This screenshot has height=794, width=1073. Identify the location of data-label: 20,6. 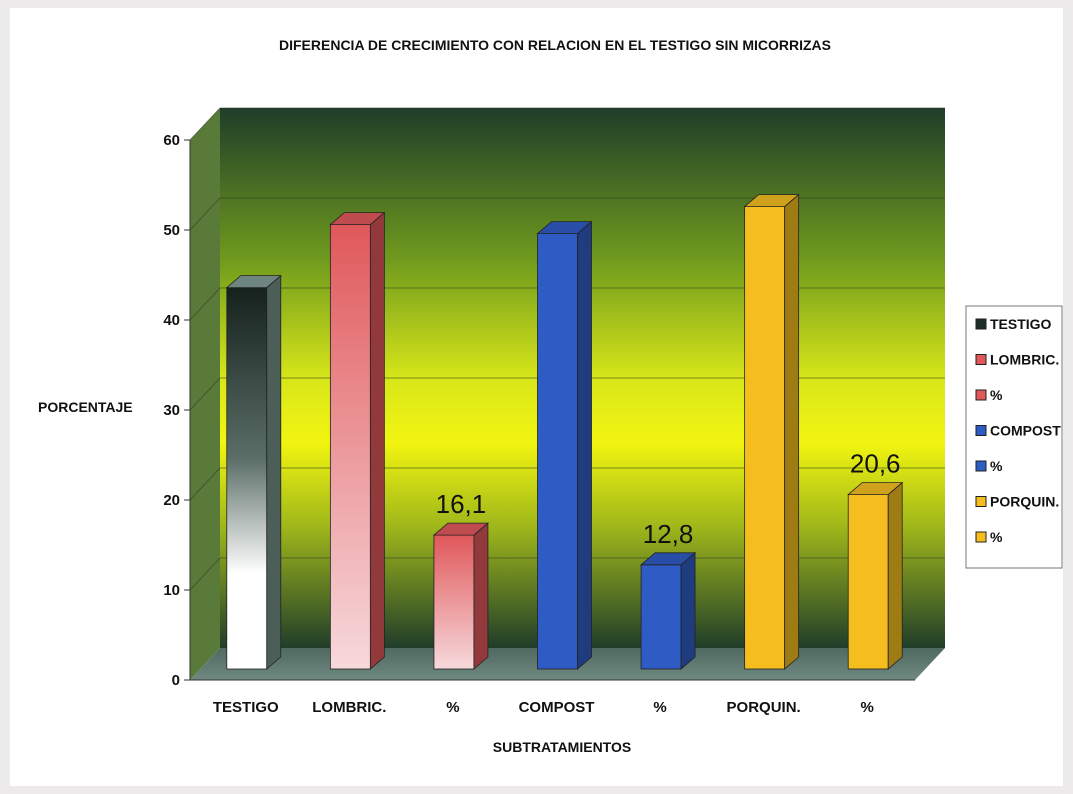
(875, 464).